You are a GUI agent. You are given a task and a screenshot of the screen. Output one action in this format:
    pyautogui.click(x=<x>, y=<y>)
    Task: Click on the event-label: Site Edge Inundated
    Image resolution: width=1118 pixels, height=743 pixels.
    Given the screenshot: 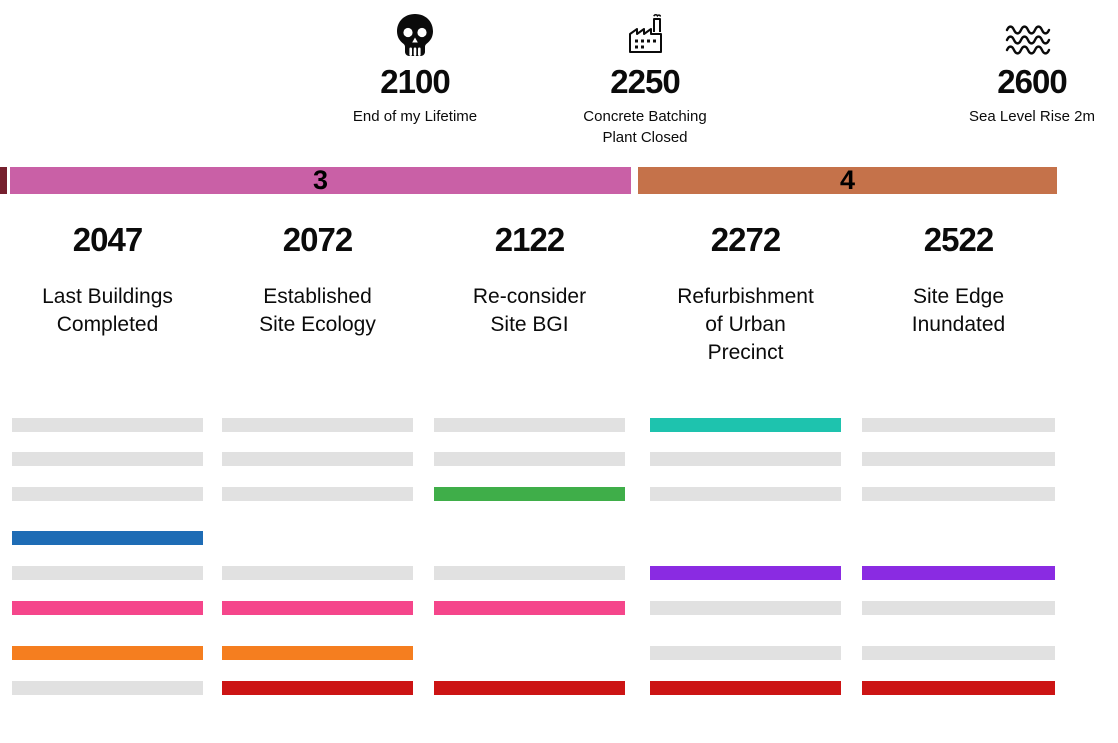 What is the action you would take?
    pyautogui.click(x=958, y=310)
    